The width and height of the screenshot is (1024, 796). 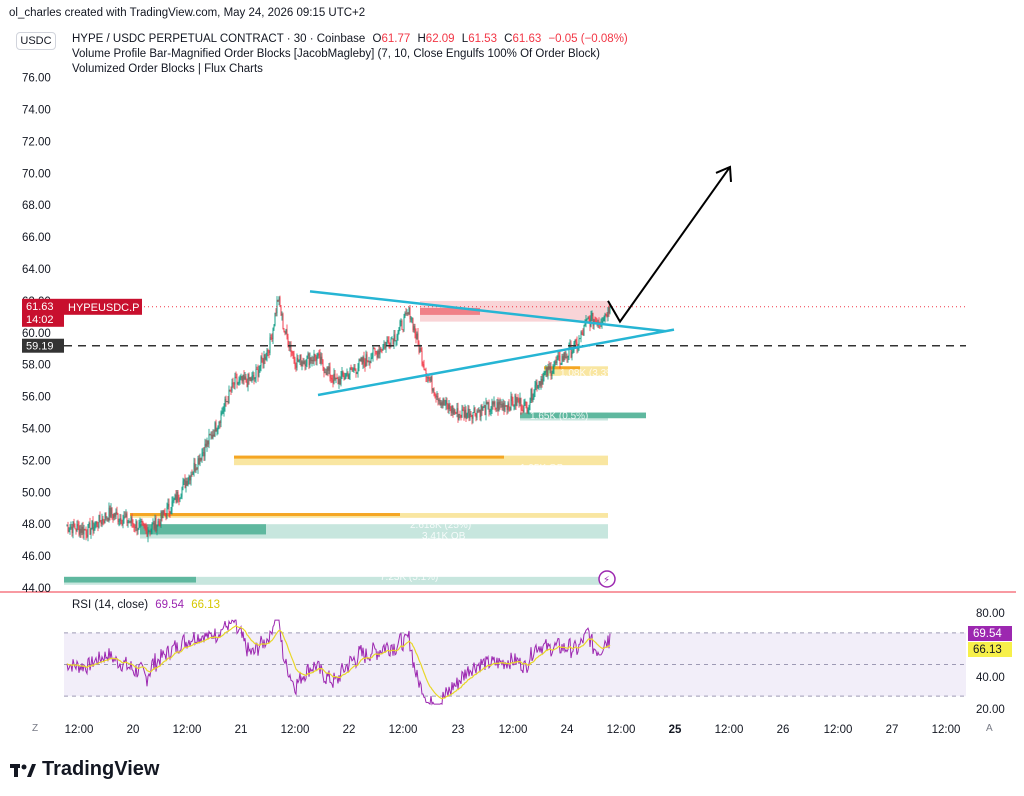 I want to click on rsi-pane: 80.00 40.00 20.00 69.54 66.13, so click(x=538, y=662).